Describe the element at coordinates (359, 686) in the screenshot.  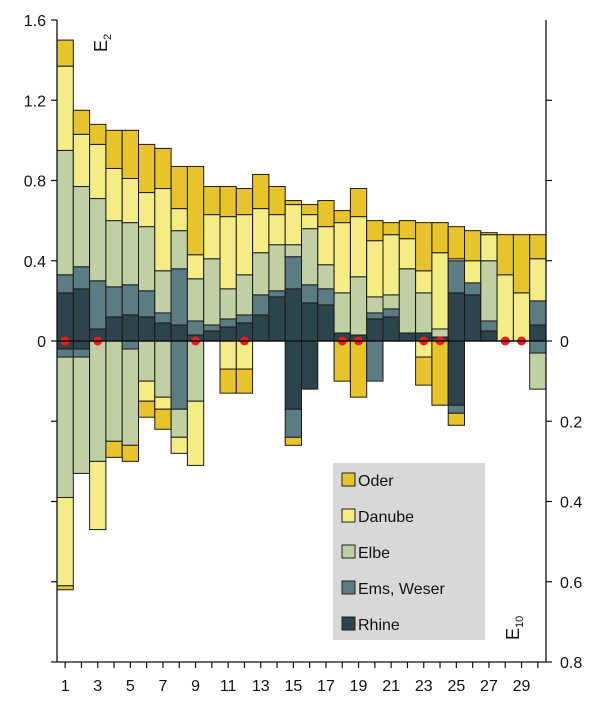
I see `x-tick-label: 19` at that location.